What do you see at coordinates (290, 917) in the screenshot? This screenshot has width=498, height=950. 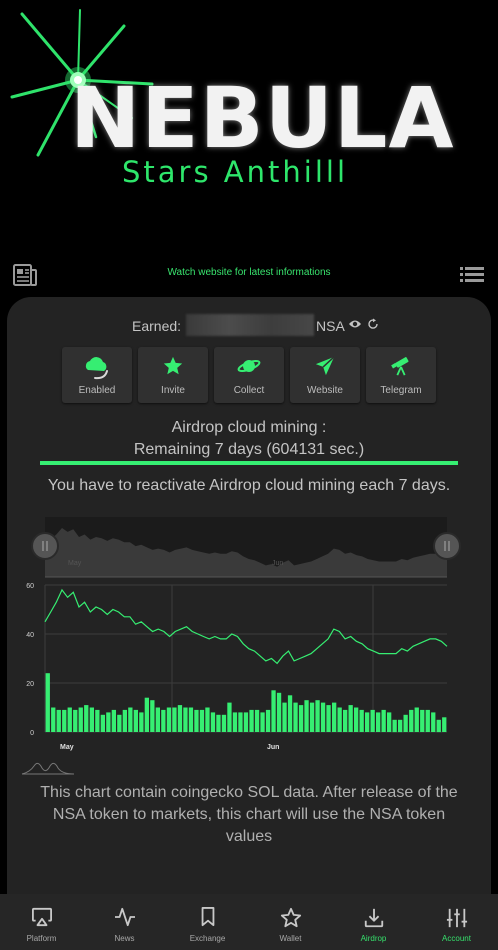 I see `star-outline-icon` at bounding box center [290, 917].